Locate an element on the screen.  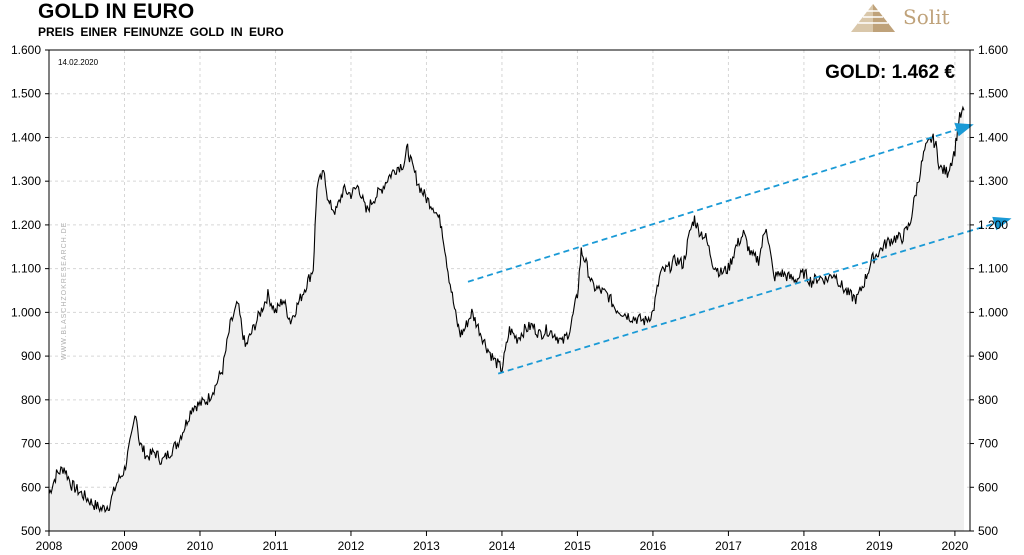
x-tick-label: 2012 is located at coordinates (351, 546).